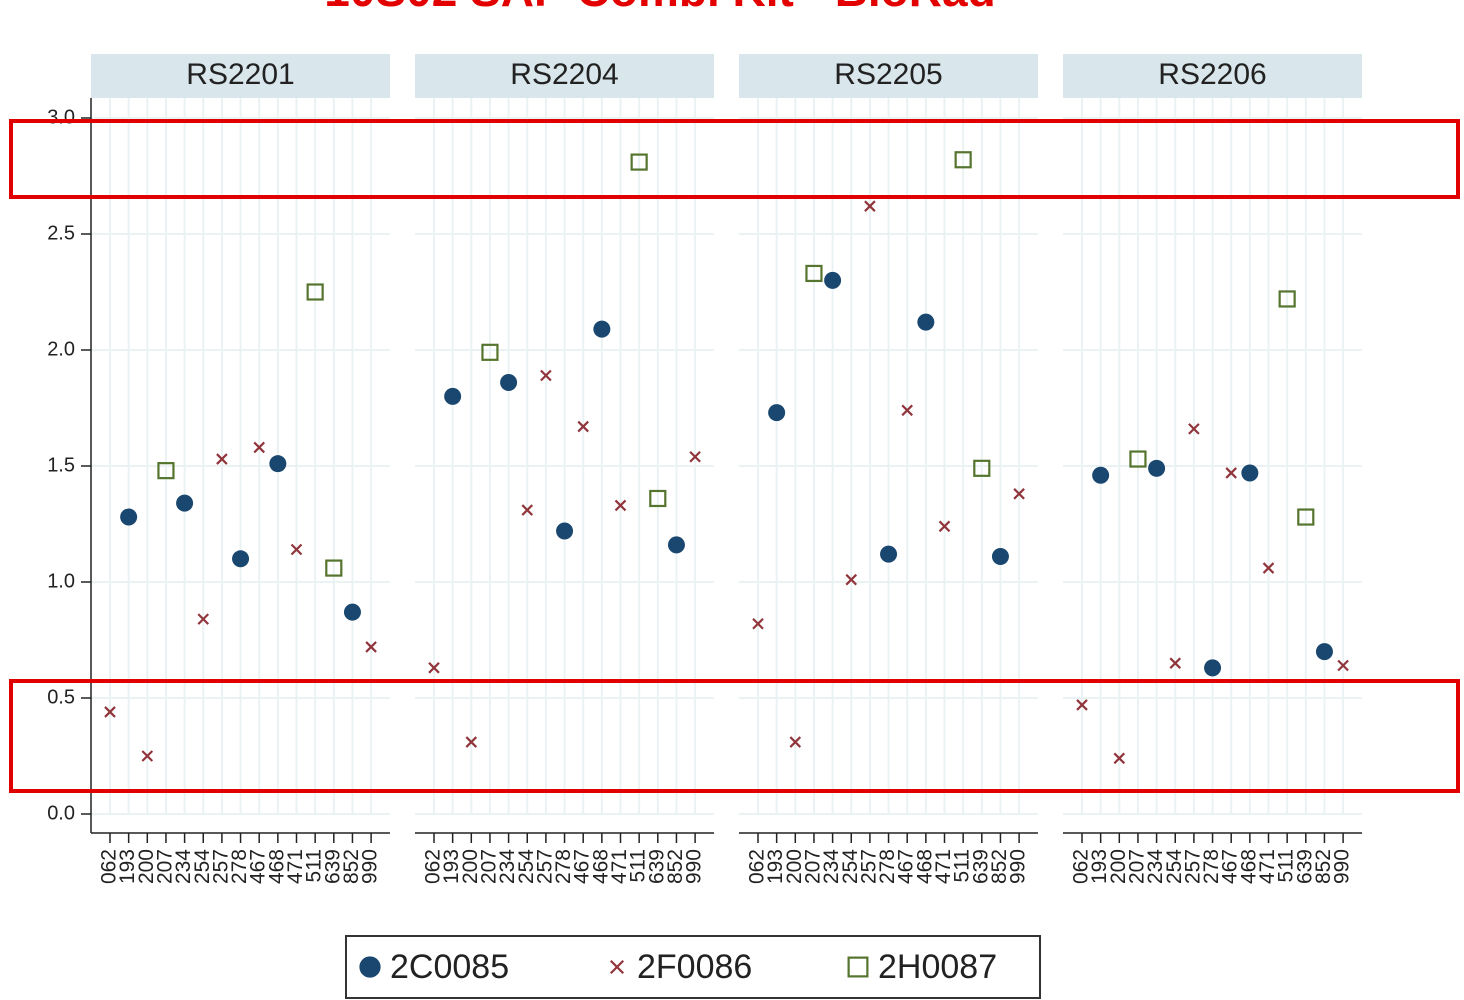  Describe the element at coordinates (694, 967) in the screenshot. I see `legend-label: 2F0086` at that location.